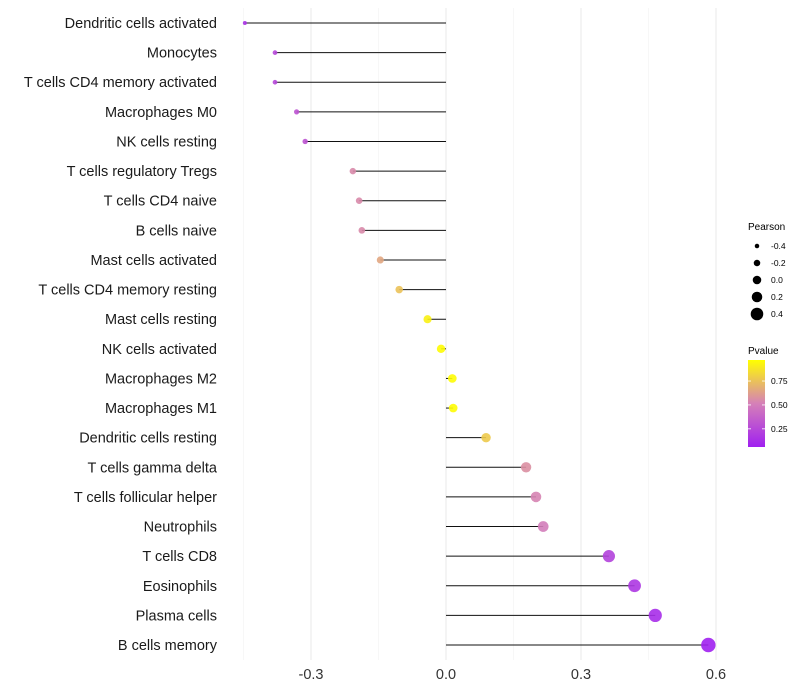 Image resolution: width=800 pixels, height=700 pixels. Describe the element at coordinates (311, 675) in the screenshot. I see `x-tick-label: -0.3` at that location.